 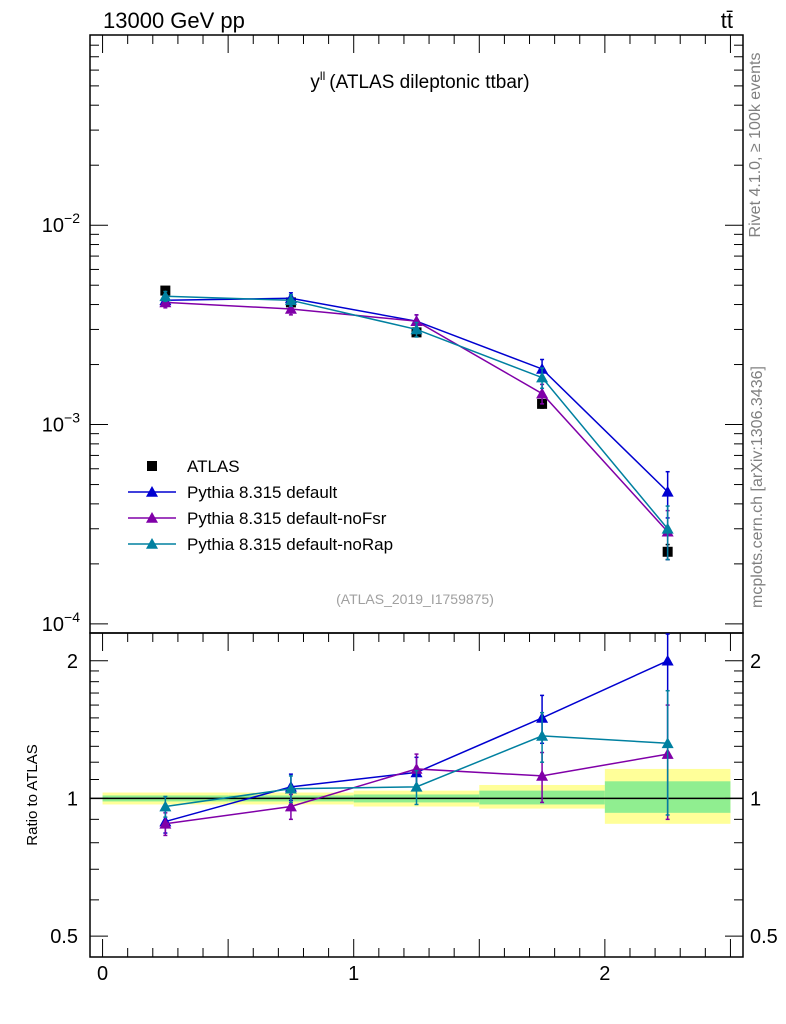 I want to click on legend-marker-noRap, so click(x=152, y=543).